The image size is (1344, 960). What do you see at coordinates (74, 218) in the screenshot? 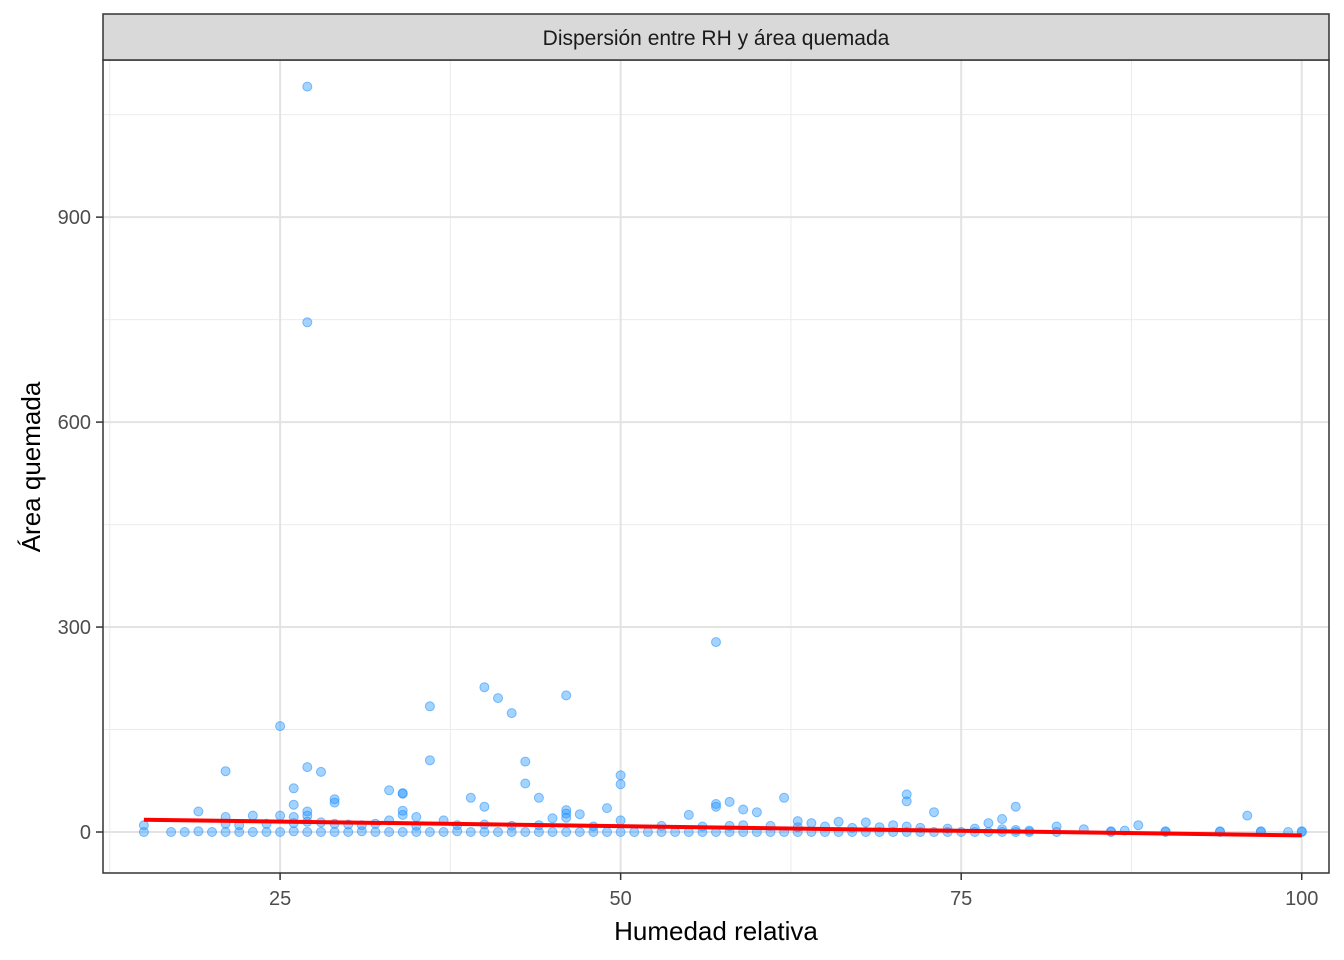
I see `y-tick-label: 900` at bounding box center [74, 218].